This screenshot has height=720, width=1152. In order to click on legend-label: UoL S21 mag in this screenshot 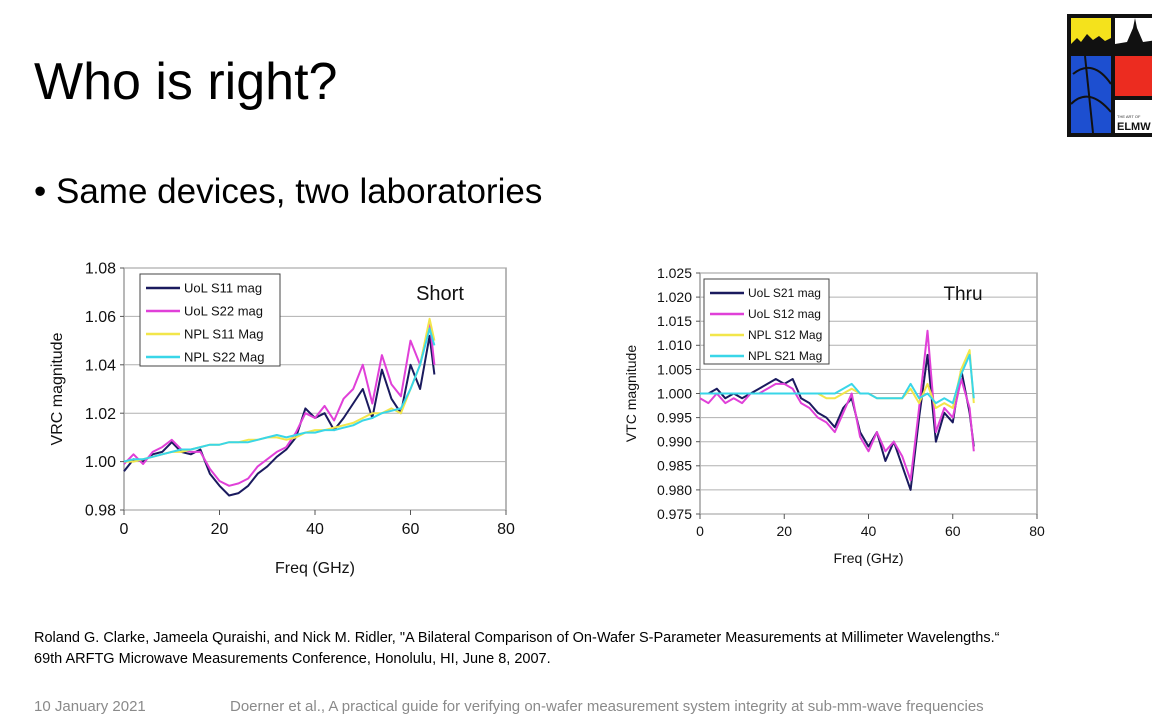, I will do `click(784, 293)`.